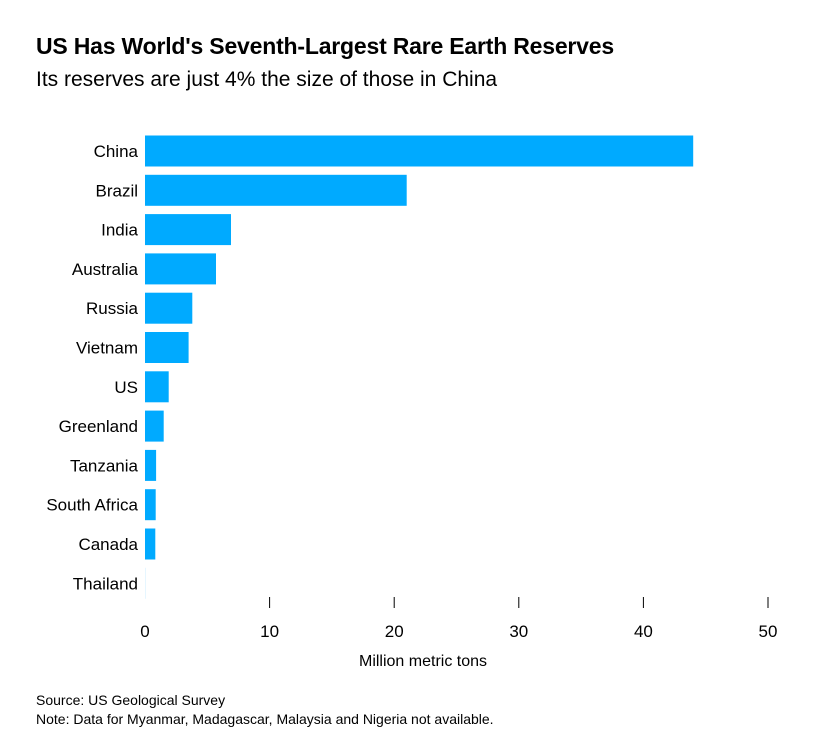 This screenshot has height=743, width=838. What do you see at coordinates (423, 661) in the screenshot?
I see `x-axis-label: Million metric tons` at bounding box center [423, 661].